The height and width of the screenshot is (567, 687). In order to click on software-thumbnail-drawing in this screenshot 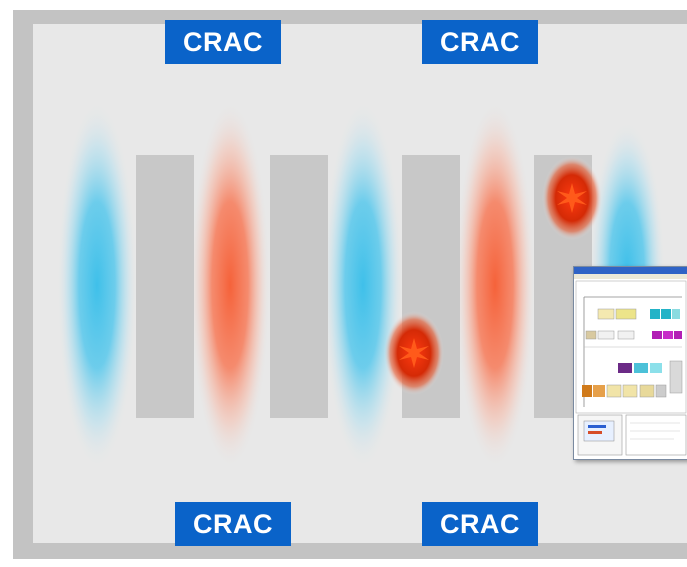, I will do `click(630, 361)`.